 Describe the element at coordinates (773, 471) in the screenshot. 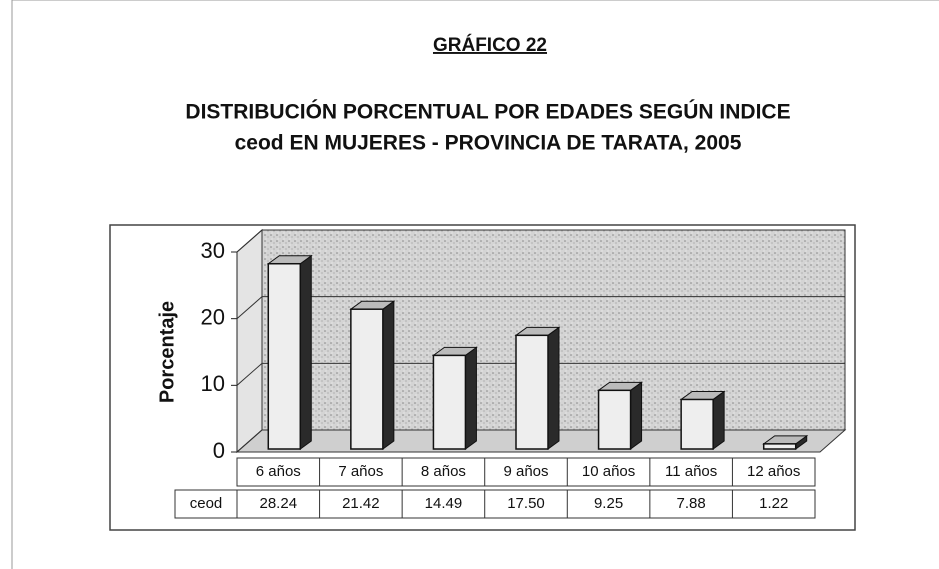

I see `x-tick-label: 12 años` at that location.